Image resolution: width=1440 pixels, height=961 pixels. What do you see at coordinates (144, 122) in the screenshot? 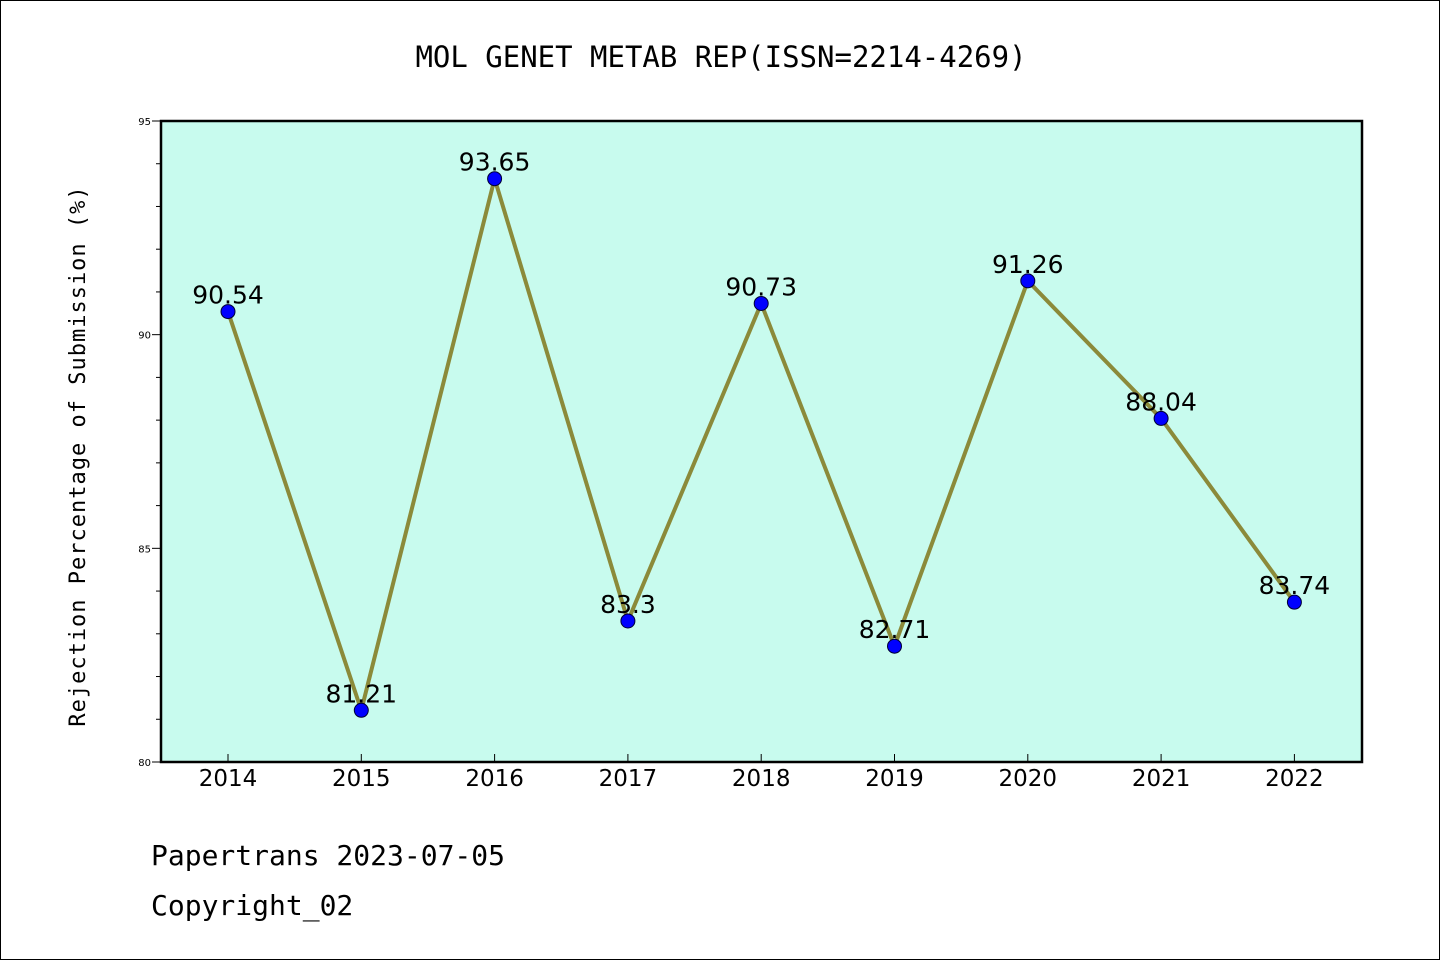
I see `y-tick-label: 95` at bounding box center [144, 122].